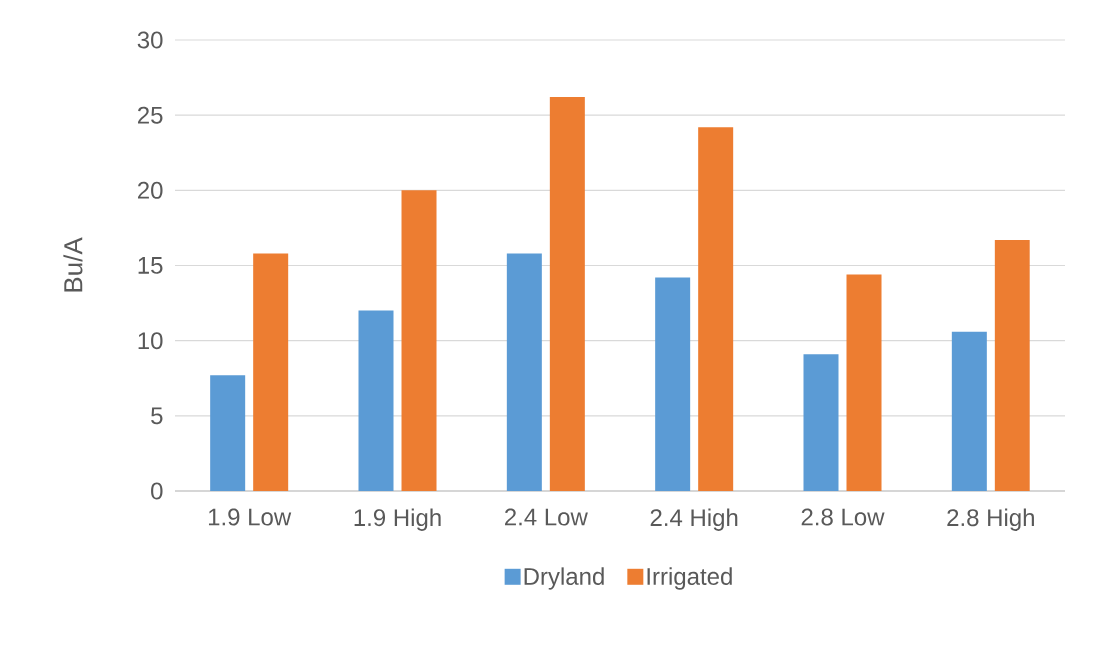  I want to click on y-tick-label: 20, so click(150, 190).